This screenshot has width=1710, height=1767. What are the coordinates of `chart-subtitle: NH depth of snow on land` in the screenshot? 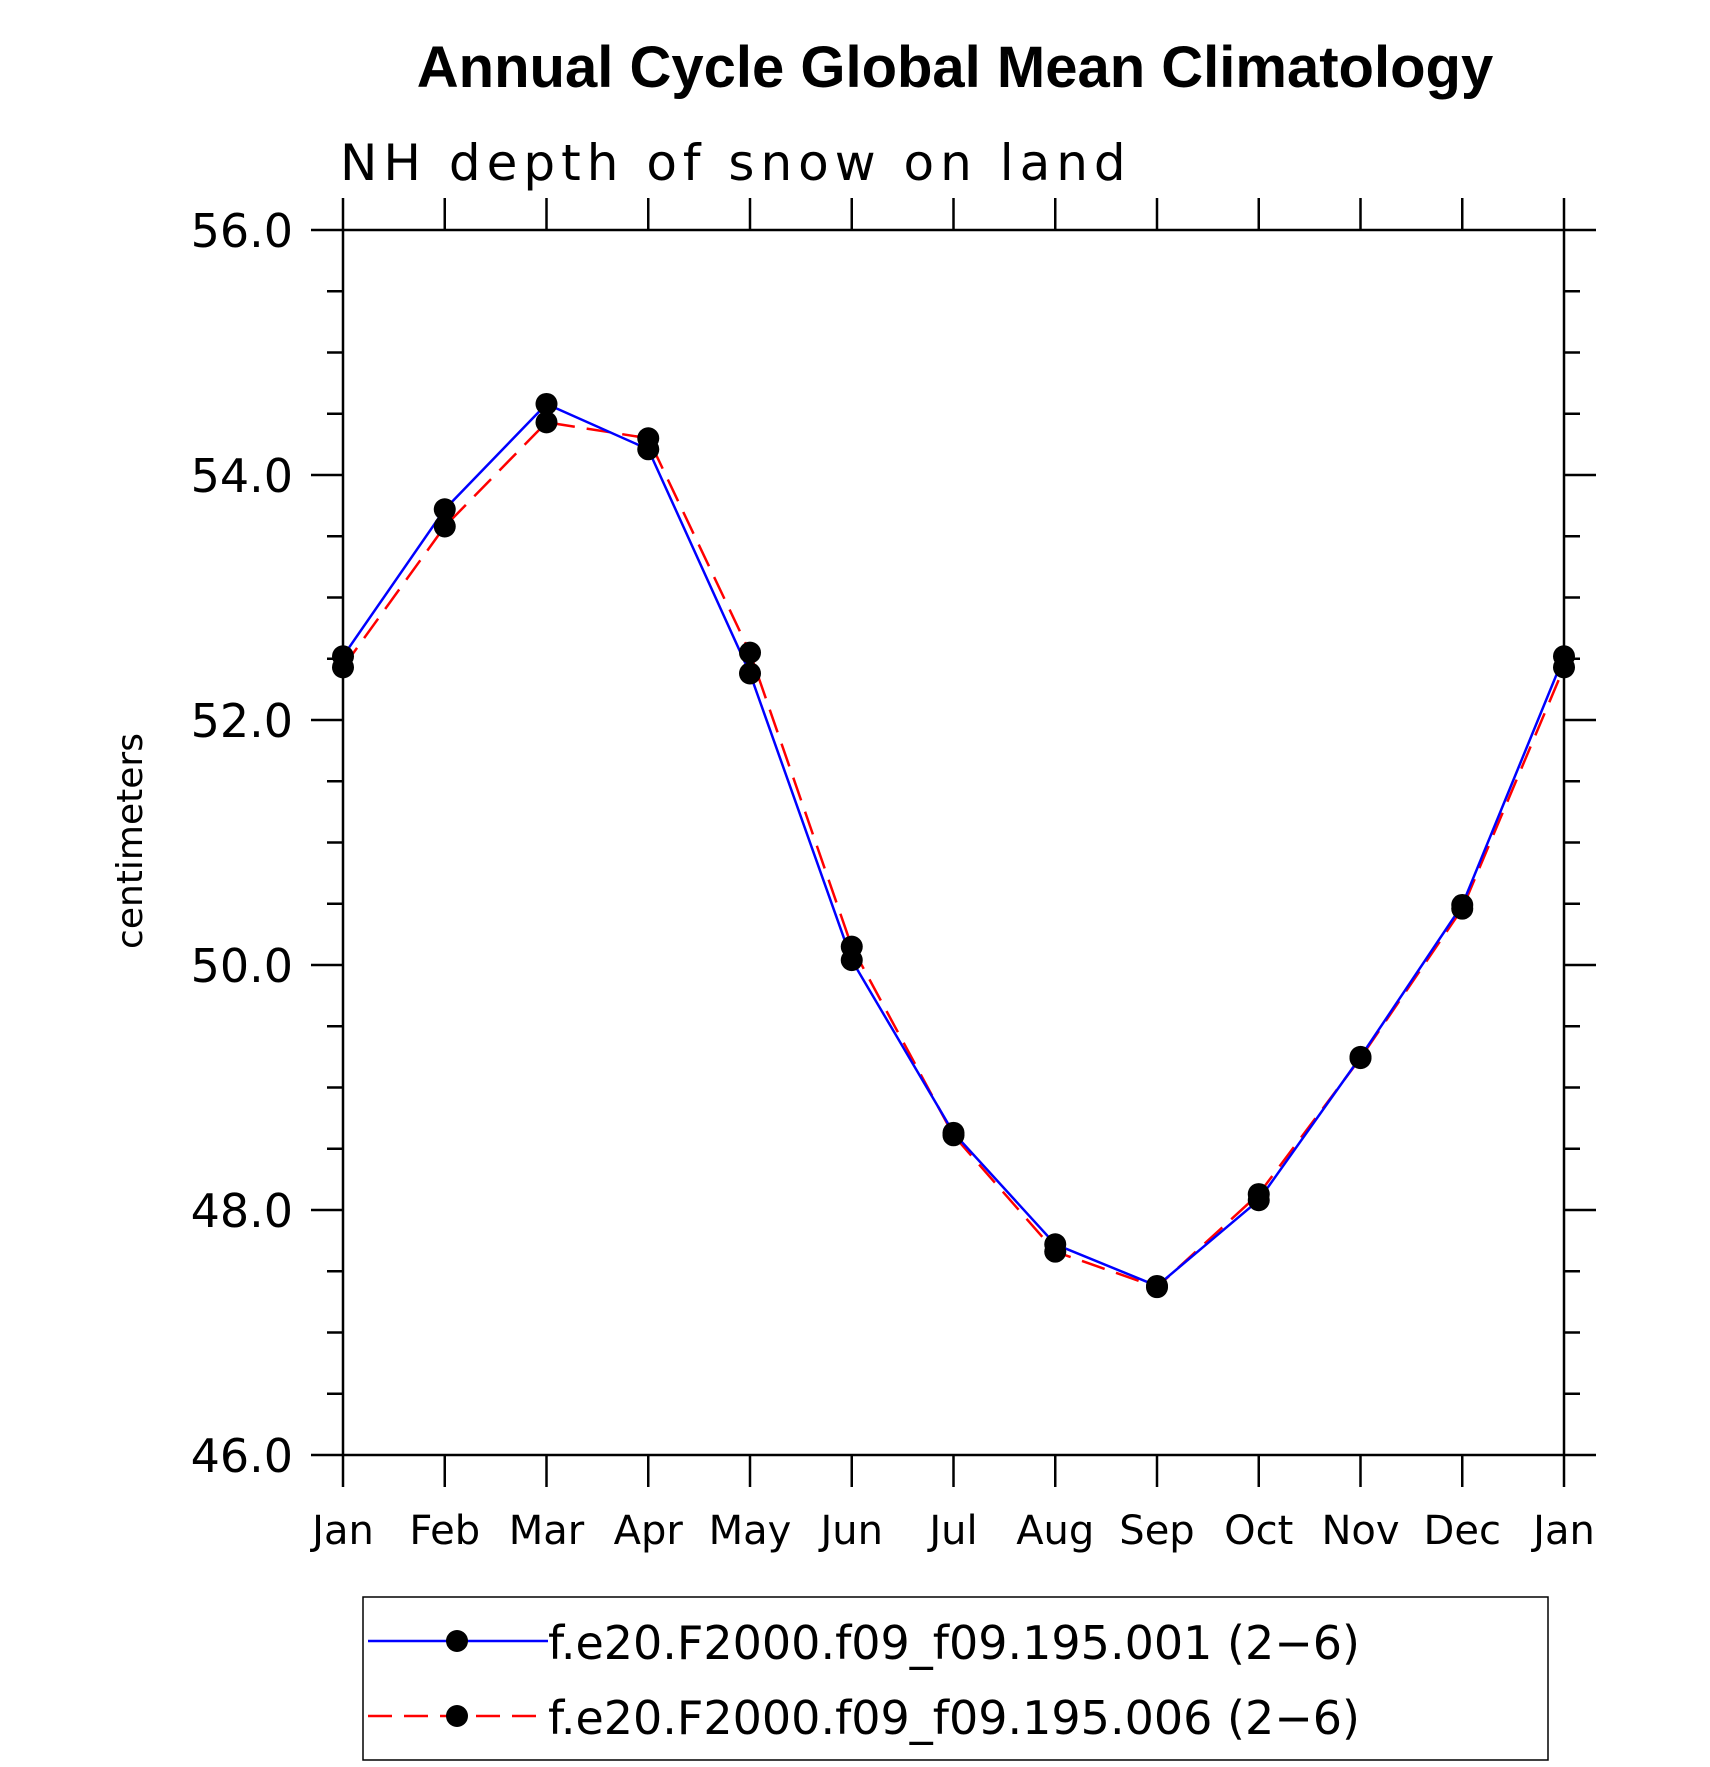 It's located at (736, 163).